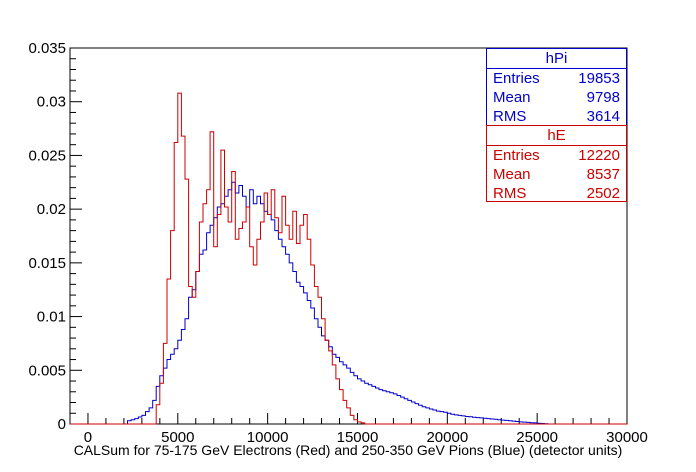 Image resolution: width=696 pixels, height=472 pixels. What do you see at coordinates (556, 97) in the screenshot?
I see `stats-row-mean: Mean 9798` at bounding box center [556, 97].